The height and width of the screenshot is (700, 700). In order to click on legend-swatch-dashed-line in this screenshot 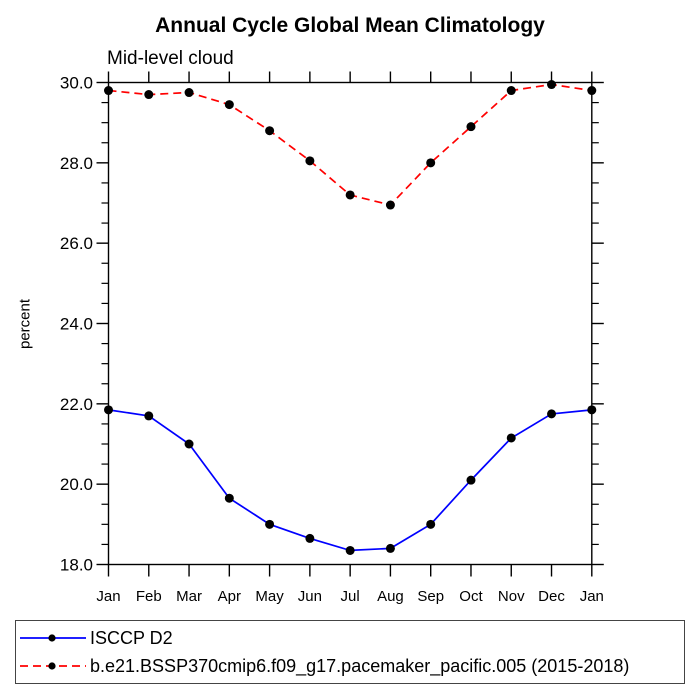, I will do `click(53, 666)`.